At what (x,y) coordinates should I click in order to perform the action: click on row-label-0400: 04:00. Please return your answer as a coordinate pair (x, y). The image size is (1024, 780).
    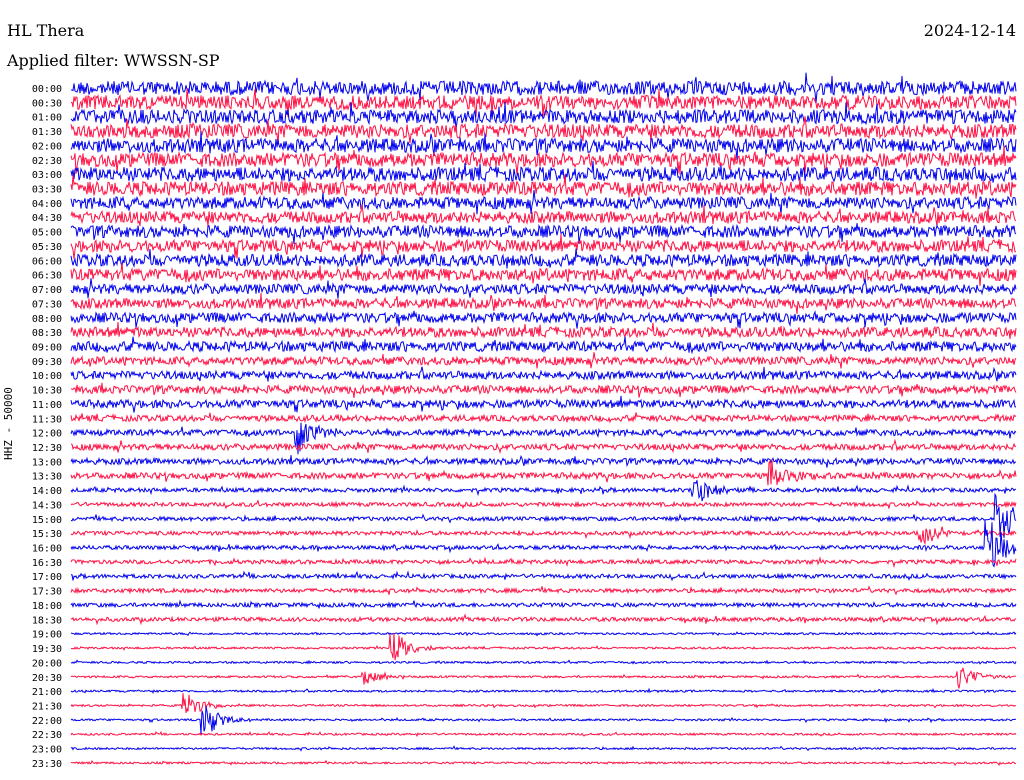
    Looking at the image, I should click on (47, 204).